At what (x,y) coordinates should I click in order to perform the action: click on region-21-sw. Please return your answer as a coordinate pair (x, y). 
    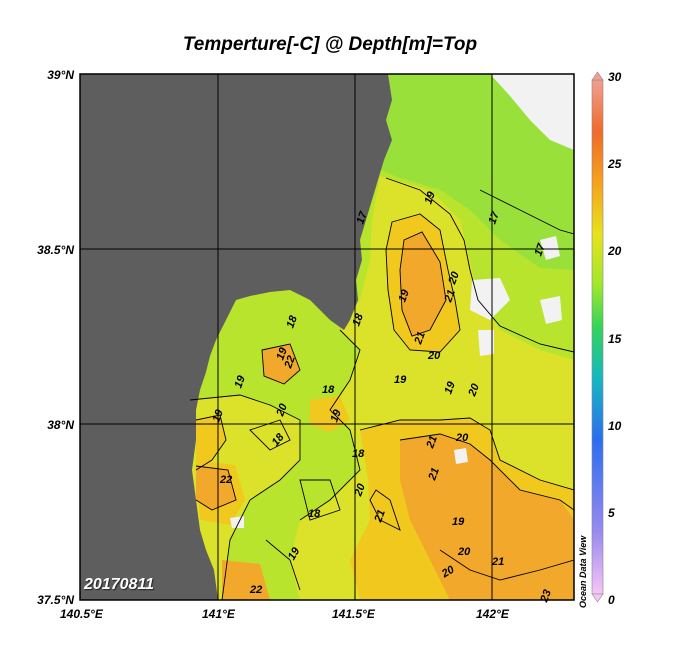
    Looking at the image, I should click on (216, 488).